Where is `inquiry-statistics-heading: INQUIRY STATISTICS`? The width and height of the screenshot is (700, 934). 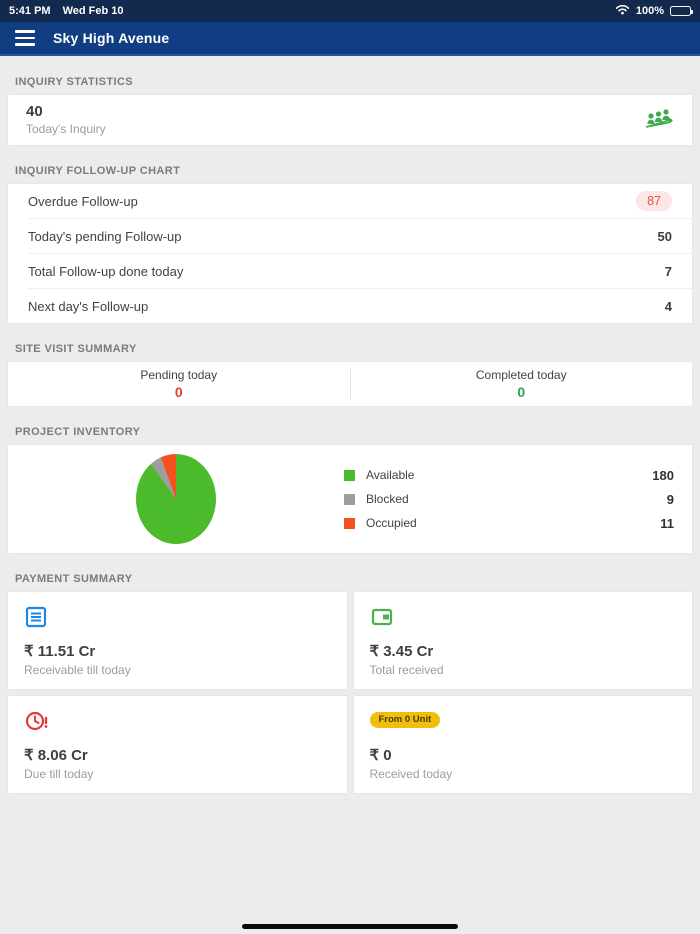 inquiry-statistics-heading: INQUIRY STATISTICS is located at coordinates (74, 82).